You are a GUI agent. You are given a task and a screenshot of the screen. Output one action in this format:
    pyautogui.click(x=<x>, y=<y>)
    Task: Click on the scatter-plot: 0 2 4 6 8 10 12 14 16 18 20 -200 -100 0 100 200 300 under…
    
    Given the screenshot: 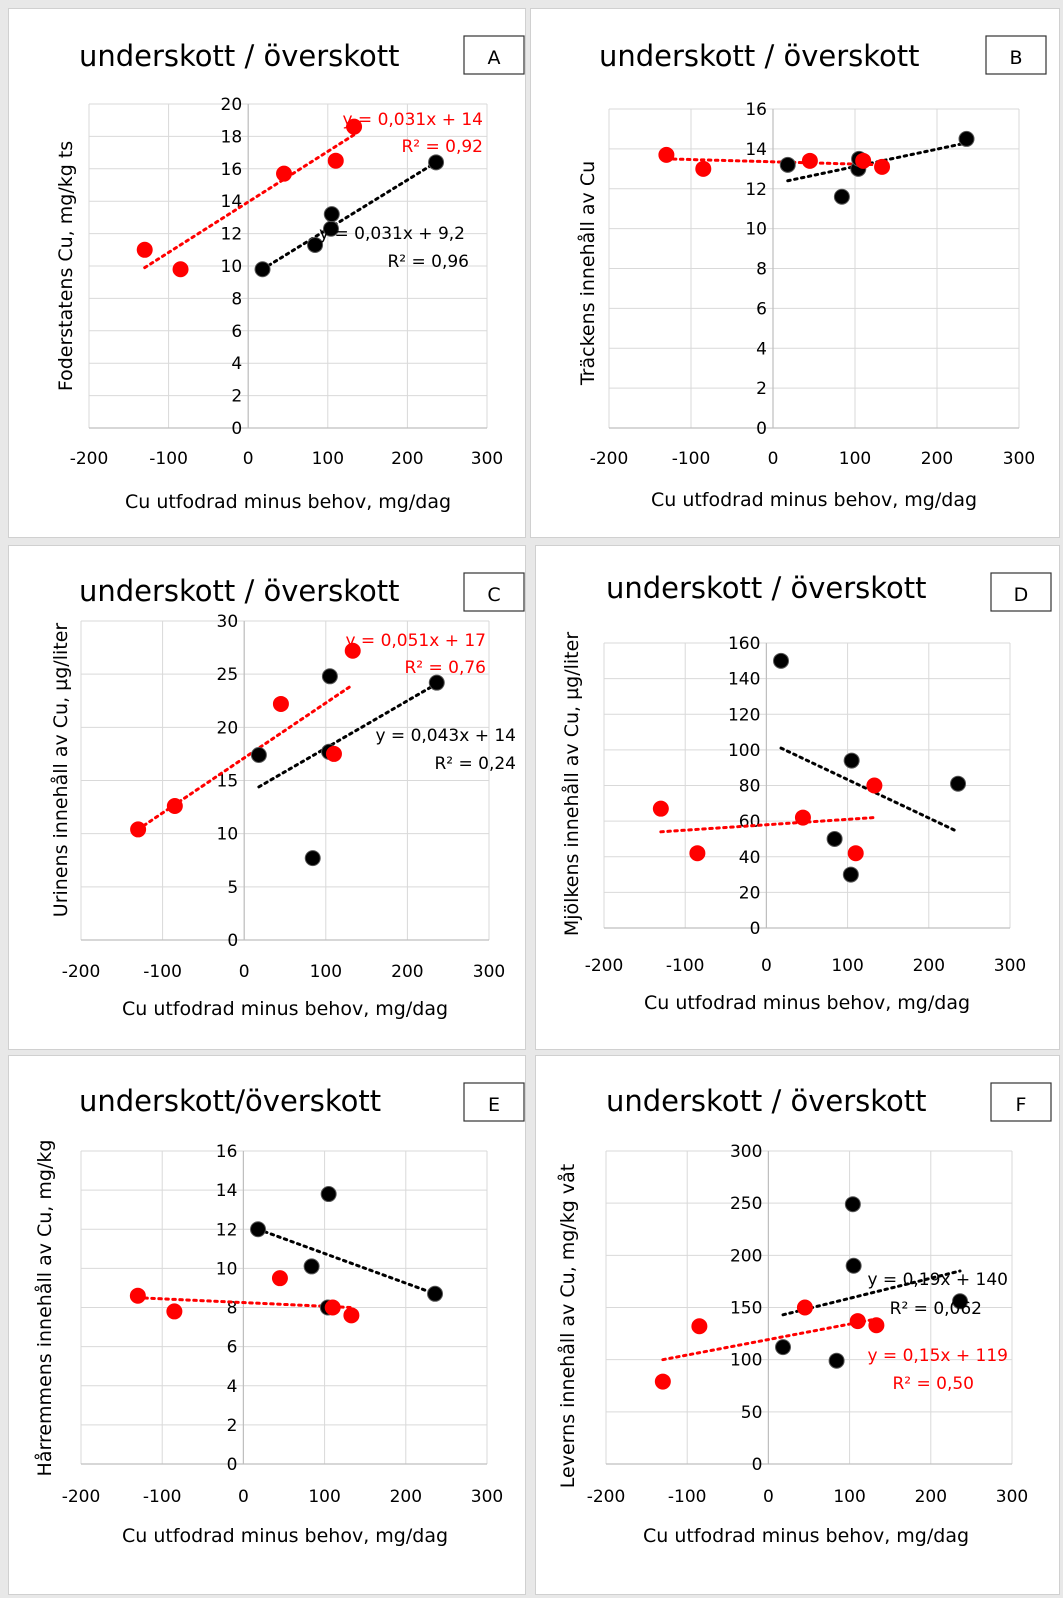 What is the action you would take?
    pyautogui.click(x=290, y=274)
    